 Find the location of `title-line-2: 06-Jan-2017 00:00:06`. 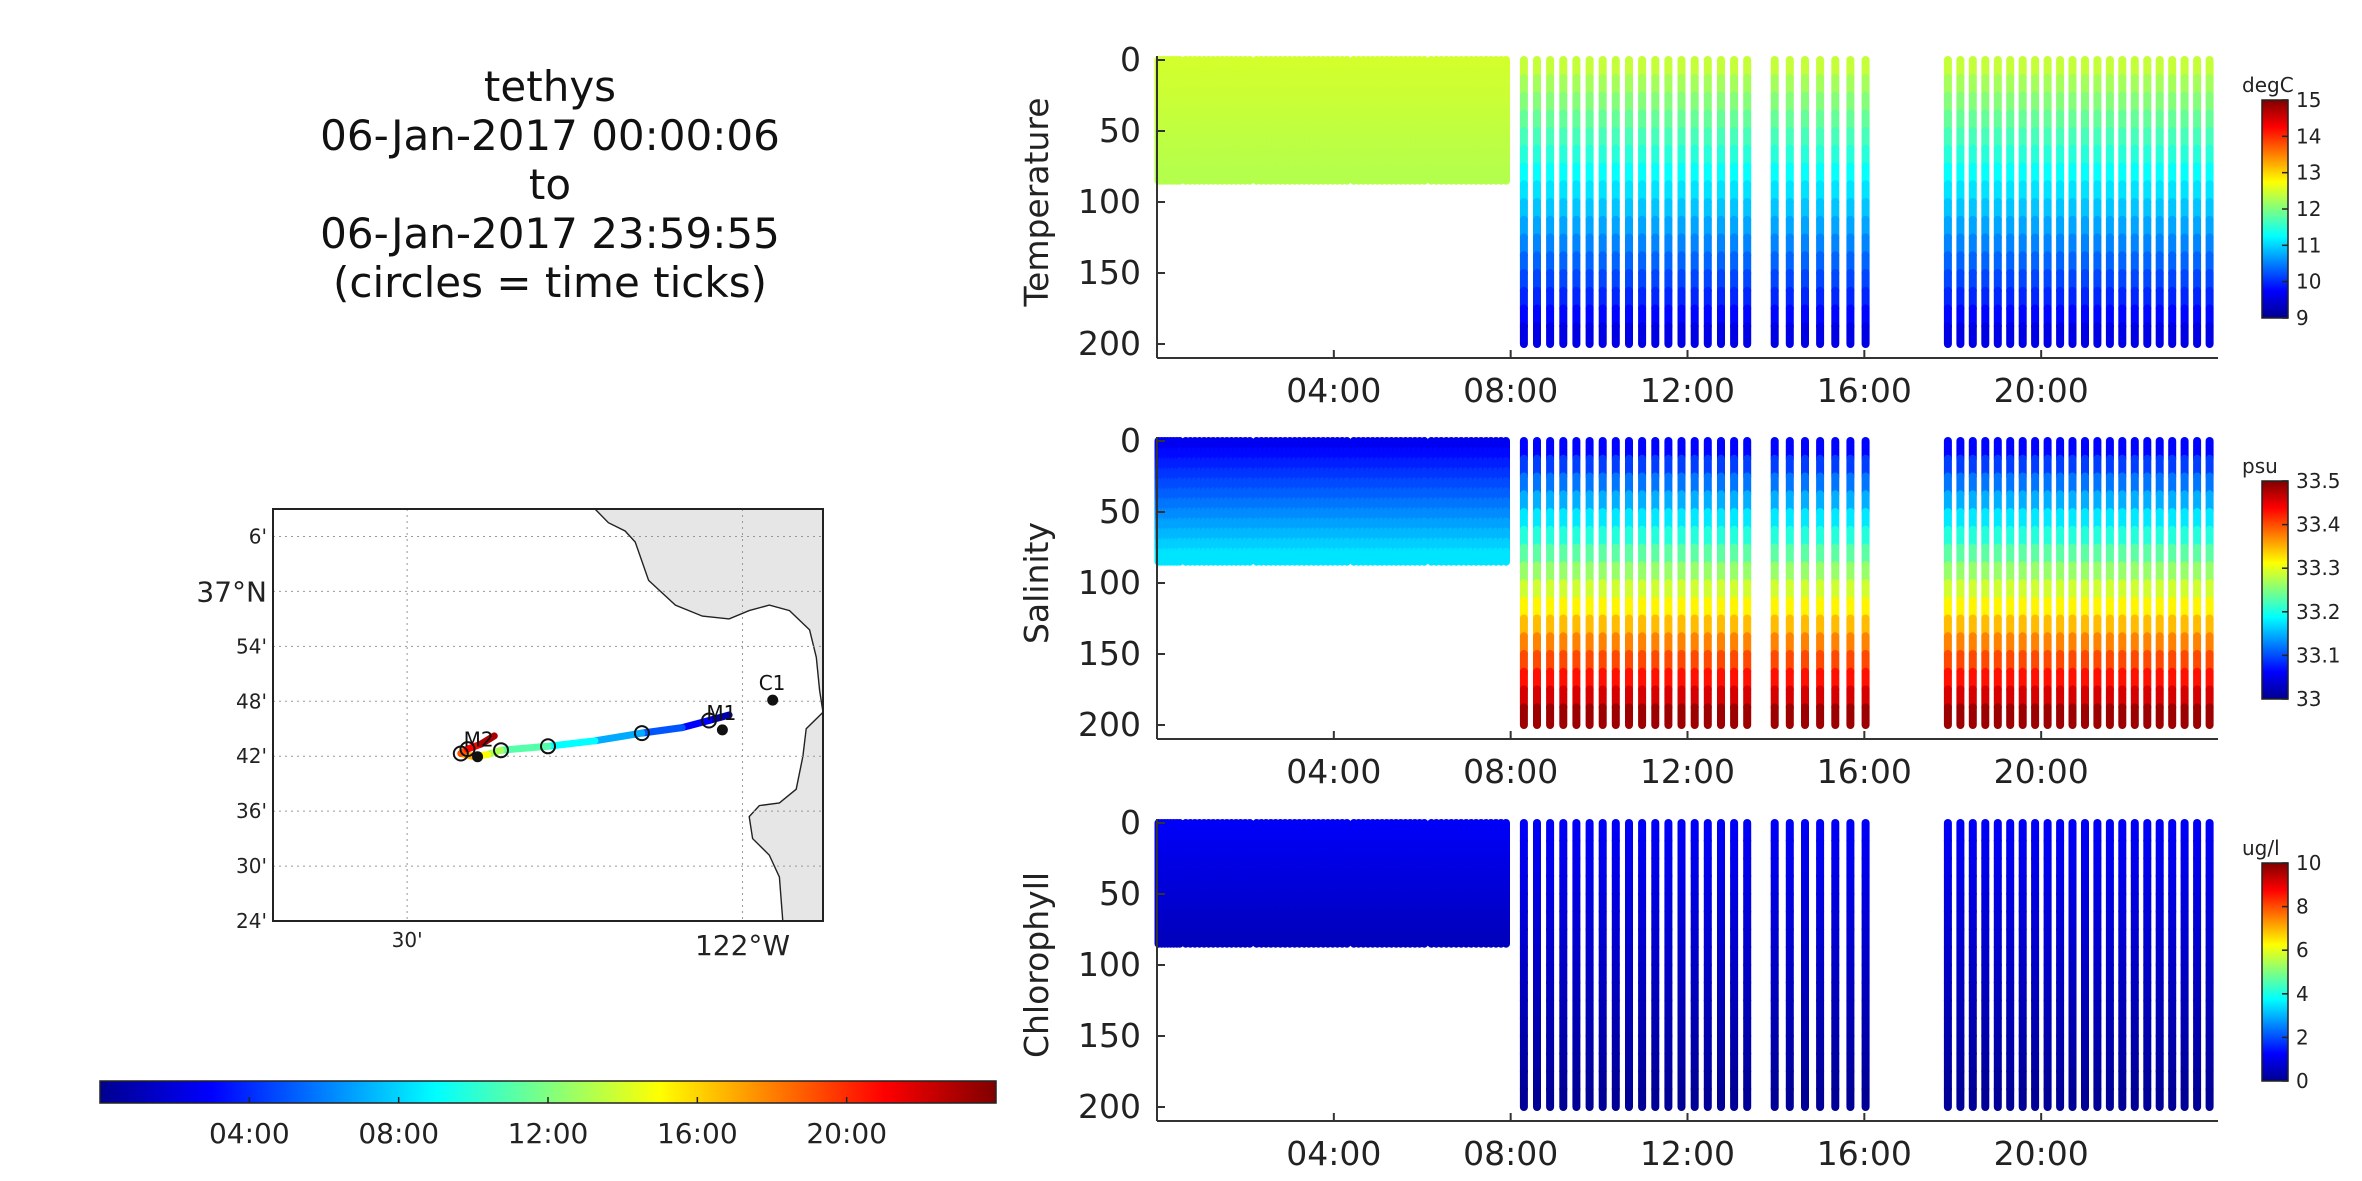

title-line-2: 06-Jan-2017 00:00:06 is located at coordinates (550, 135).